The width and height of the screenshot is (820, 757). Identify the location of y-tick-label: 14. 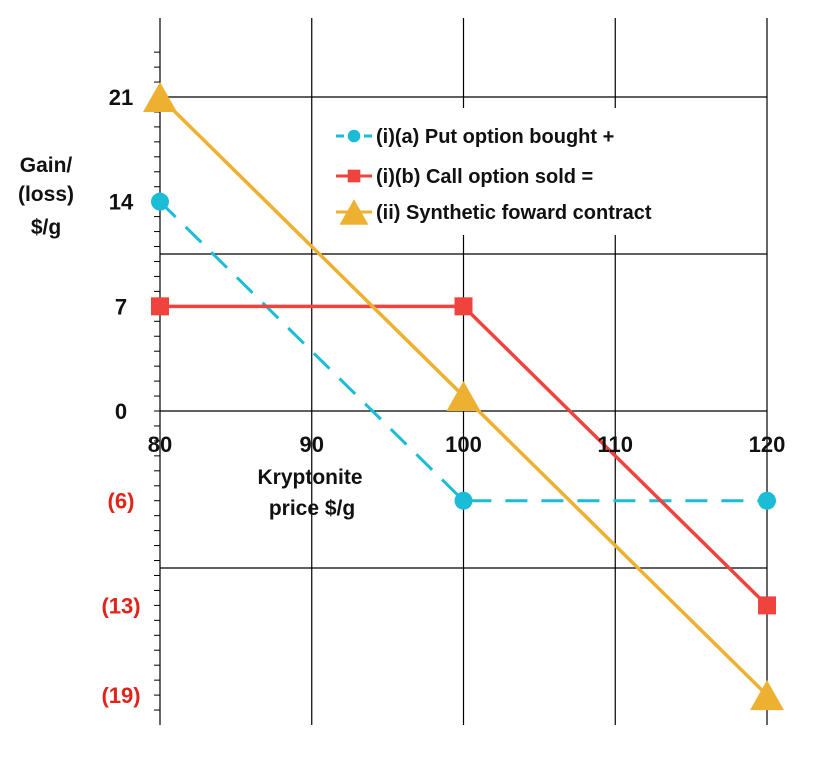
(121, 202).